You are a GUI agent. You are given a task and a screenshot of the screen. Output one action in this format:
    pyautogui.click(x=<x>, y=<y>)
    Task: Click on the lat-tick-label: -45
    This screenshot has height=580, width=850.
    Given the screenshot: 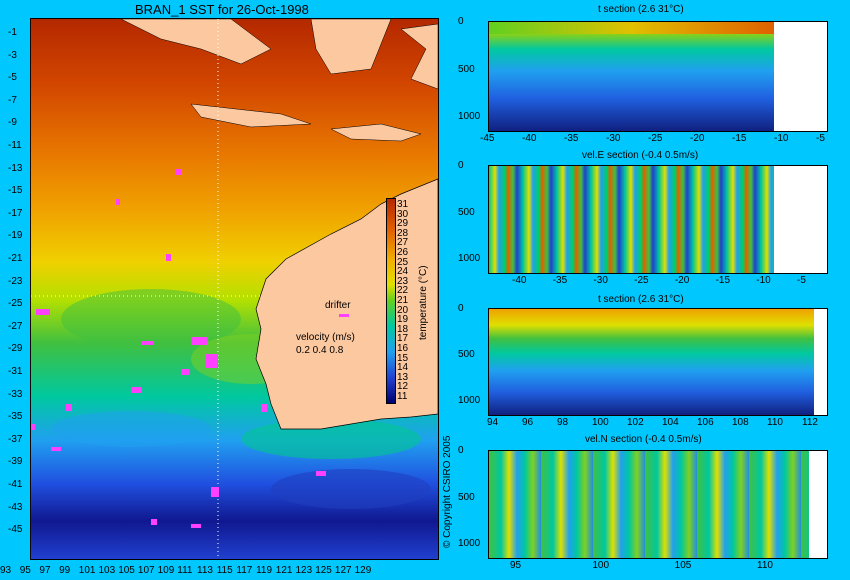 What is the action you would take?
    pyautogui.click(x=15, y=530)
    